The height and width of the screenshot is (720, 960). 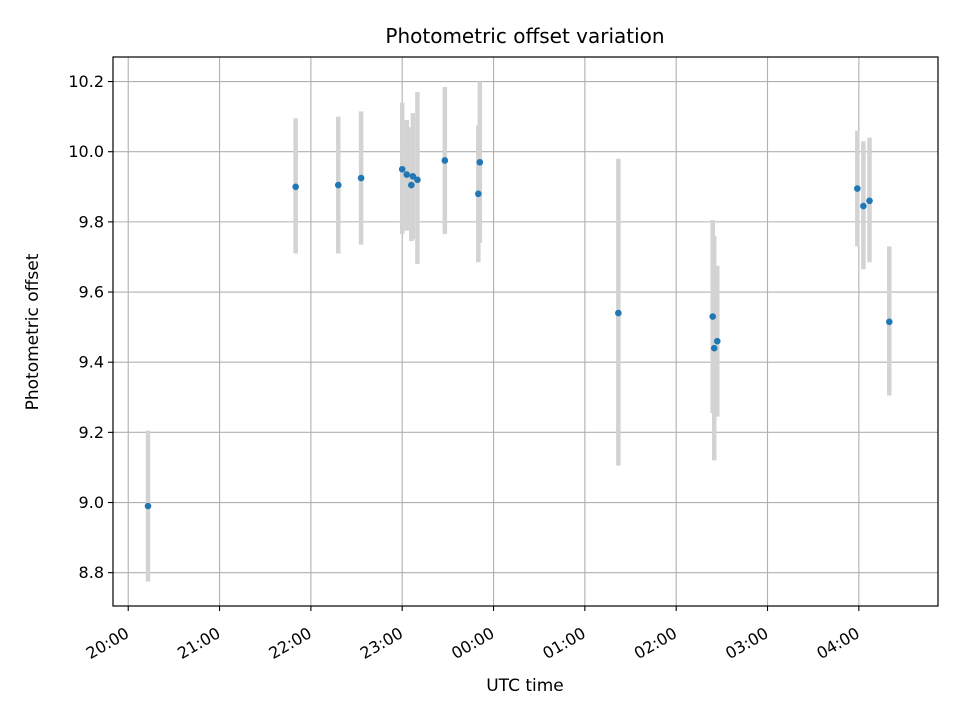 I want to click on y-tick-label: 8.8, so click(x=91, y=572).